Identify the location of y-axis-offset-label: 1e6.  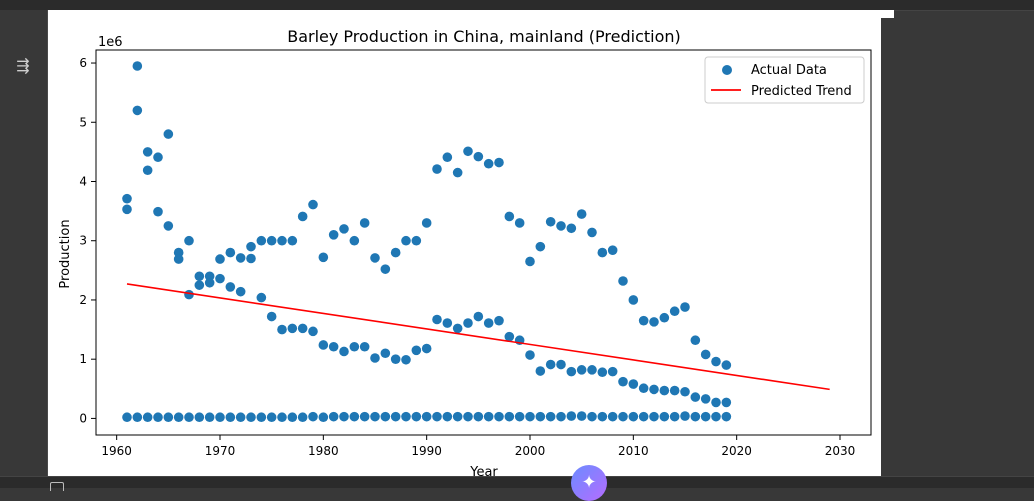
(110, 42).